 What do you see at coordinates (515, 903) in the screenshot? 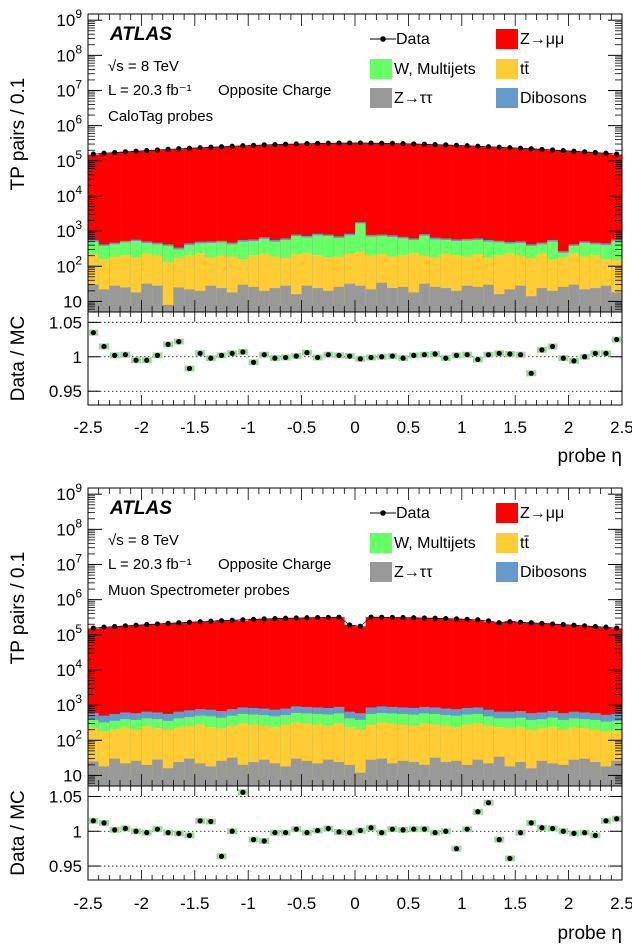
I see `x-tick-label: 1.5` at bounding box center [515, 903].